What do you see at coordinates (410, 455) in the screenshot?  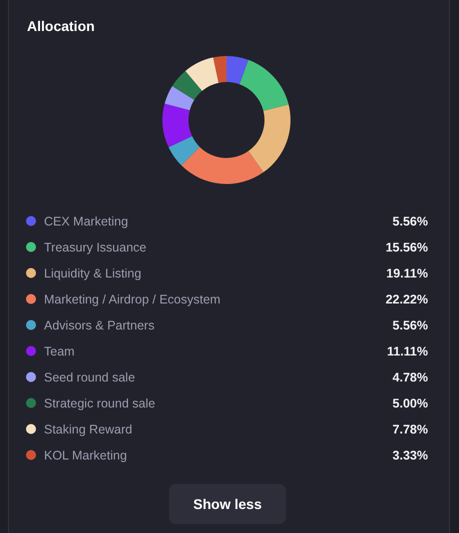 I see `data-label: 3.33%` at bounding box center [410, 455].